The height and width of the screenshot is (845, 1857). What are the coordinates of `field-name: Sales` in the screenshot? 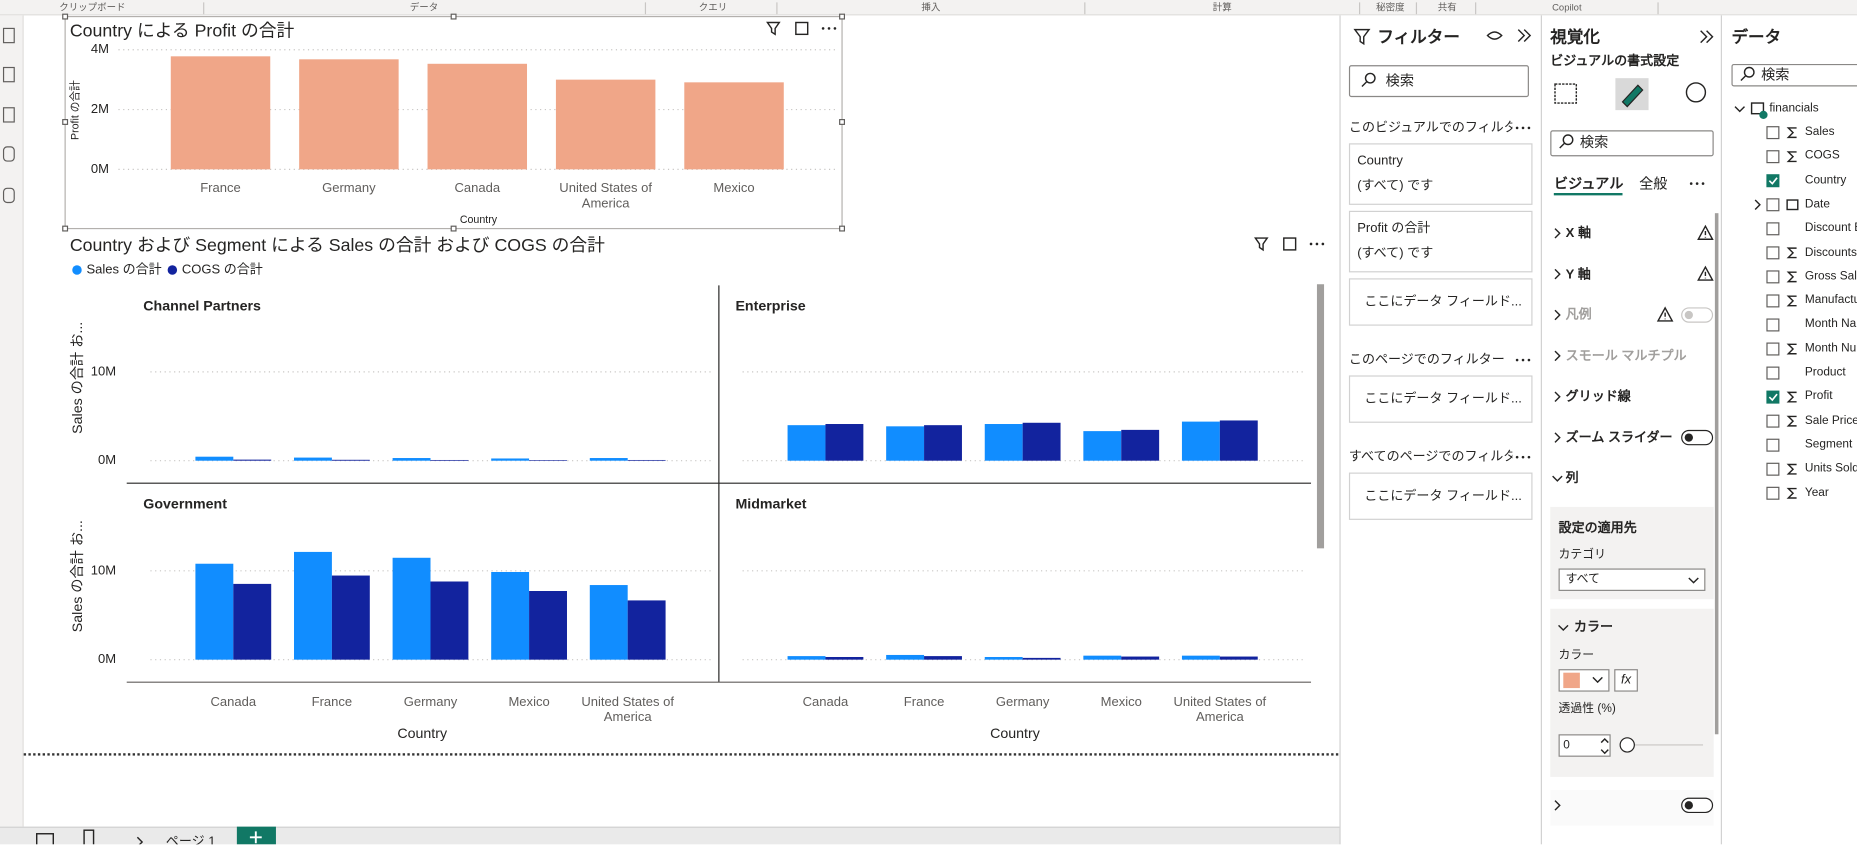 It's located at (1819, 132).